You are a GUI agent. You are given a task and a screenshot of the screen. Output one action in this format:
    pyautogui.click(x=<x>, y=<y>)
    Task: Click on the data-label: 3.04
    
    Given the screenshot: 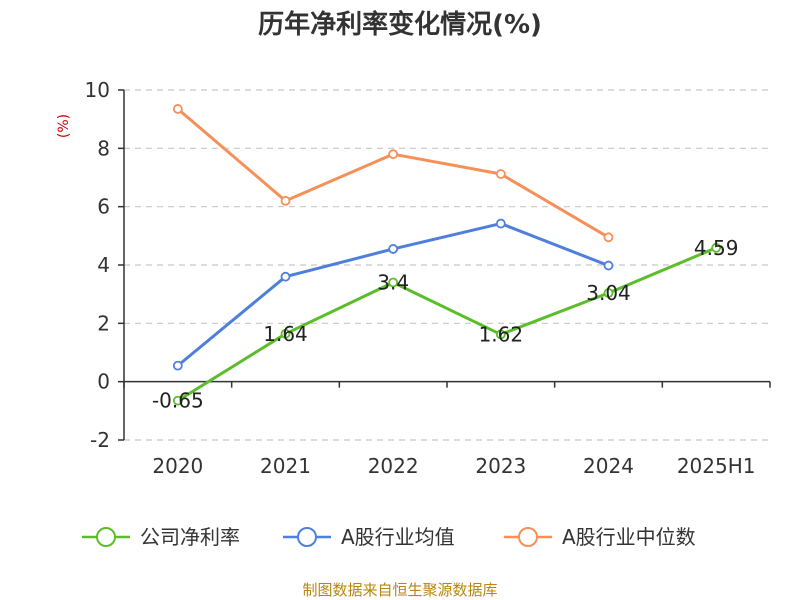 What is the action you would take?
    pyautogui.click(x=608, y=293)
    